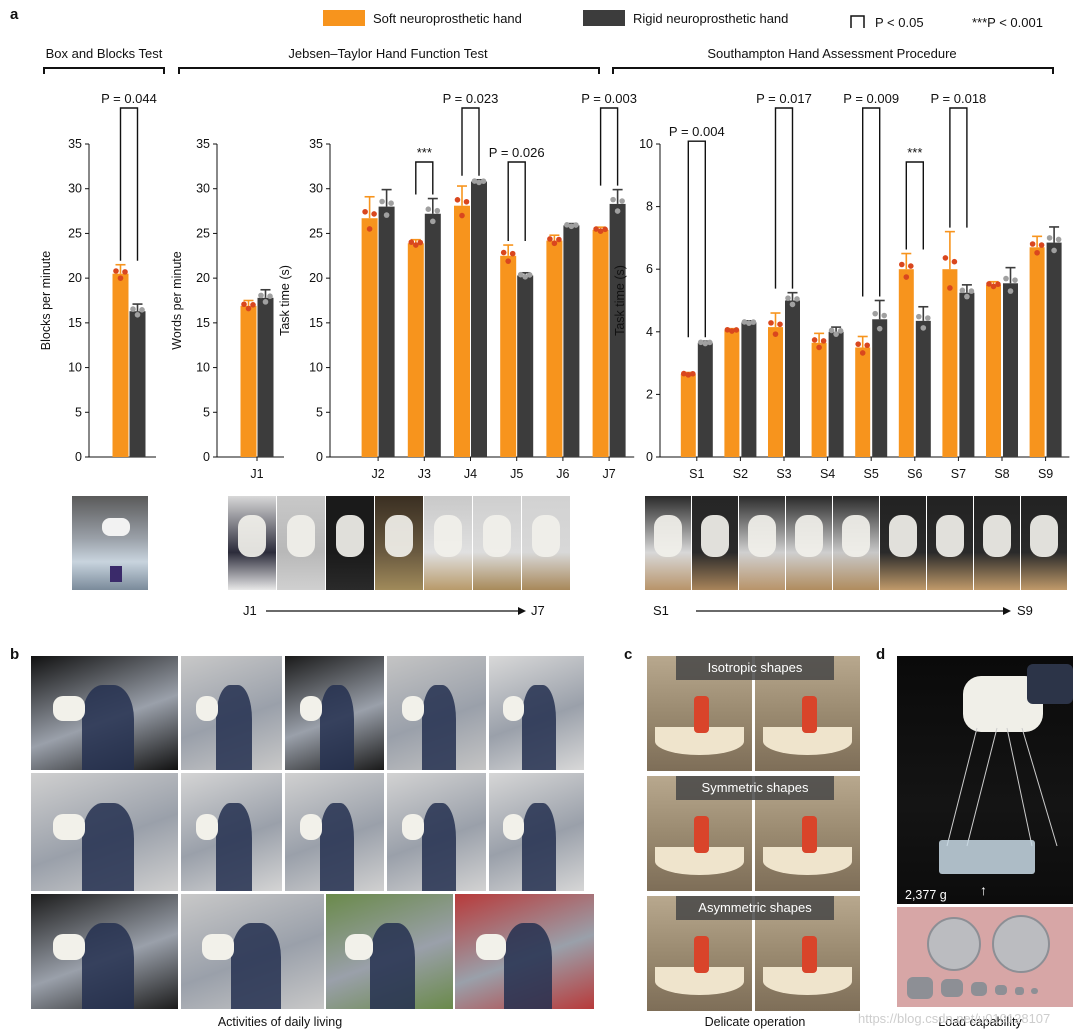 The height and width of the screenshot is (1036, 1080). What do you see at coordinates (497, 543) in the screenshot?
I see `jt-task-photo` at bounding box center [497, 543].